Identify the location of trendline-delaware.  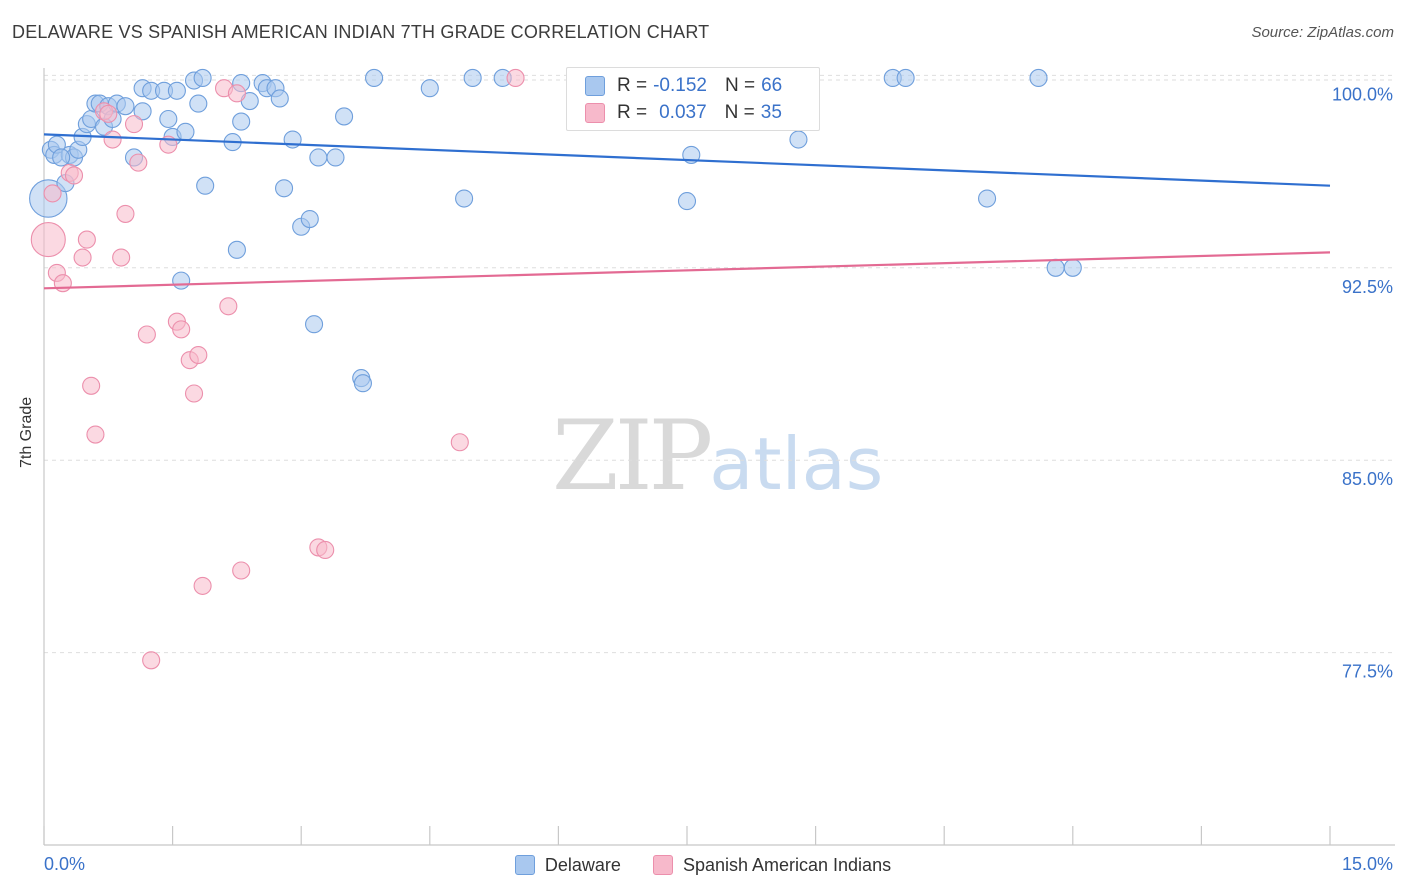
(687, 160).